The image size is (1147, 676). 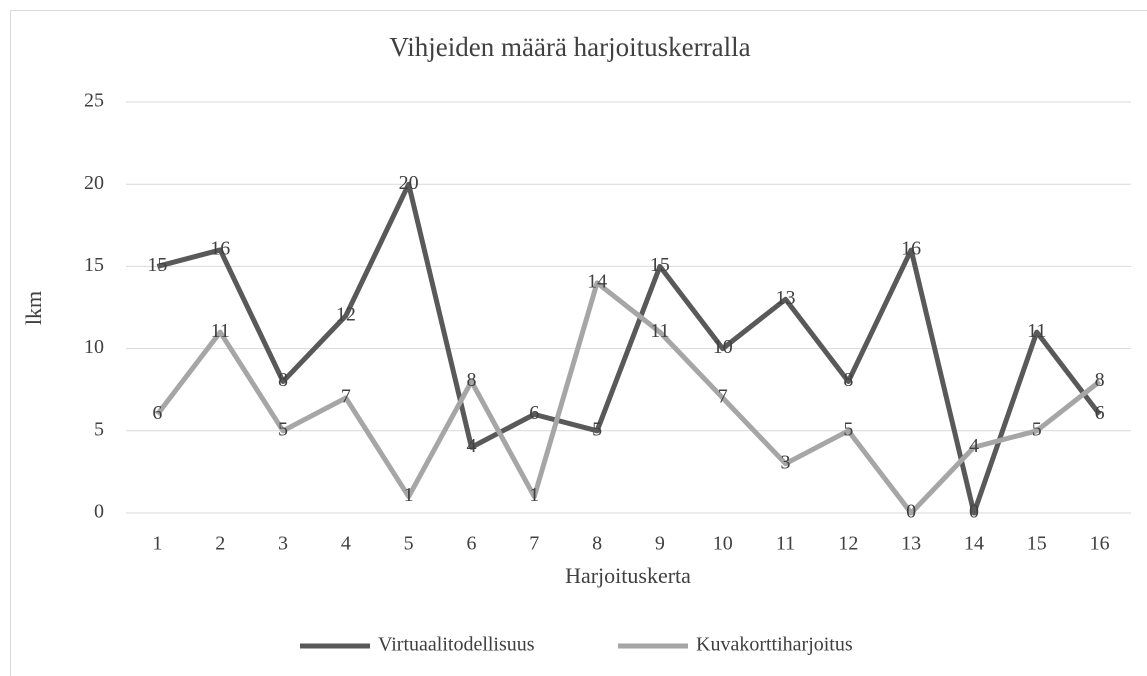 What do you see at coordinates (99, 512) in the screenshot?
I see `y-tick-label: 0` at bounding box center [99, 512].